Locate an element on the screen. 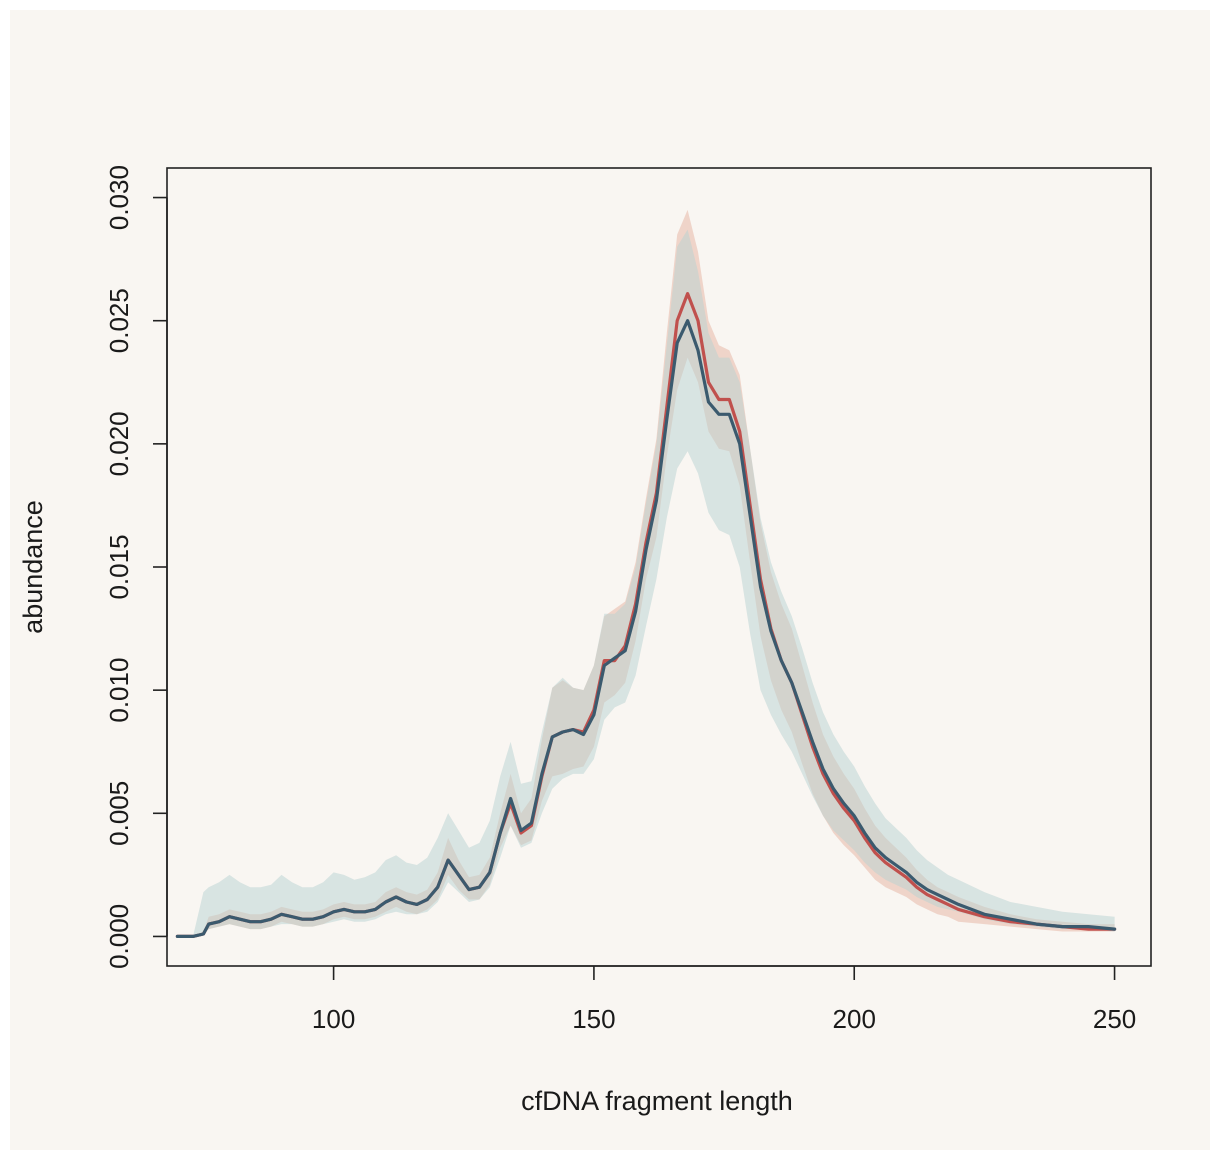 The image size is (1217, 1154). x-tick-label: 100 is located at coordinates (333, 1019).